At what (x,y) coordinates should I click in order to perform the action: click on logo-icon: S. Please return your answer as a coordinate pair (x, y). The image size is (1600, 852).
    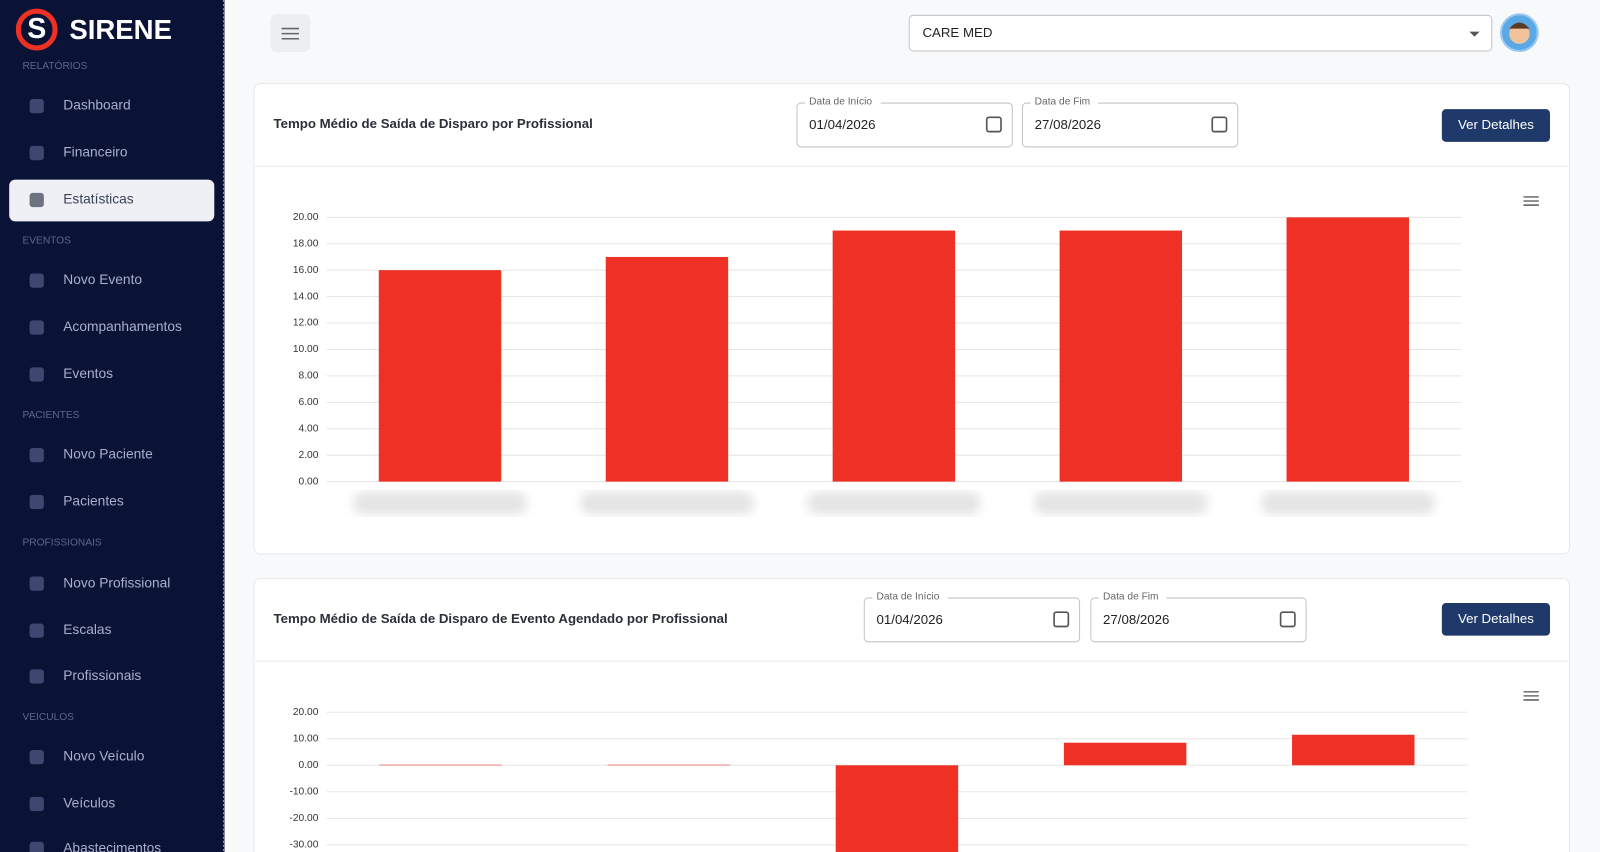
    Looking at the image, I should click on (36, 29).